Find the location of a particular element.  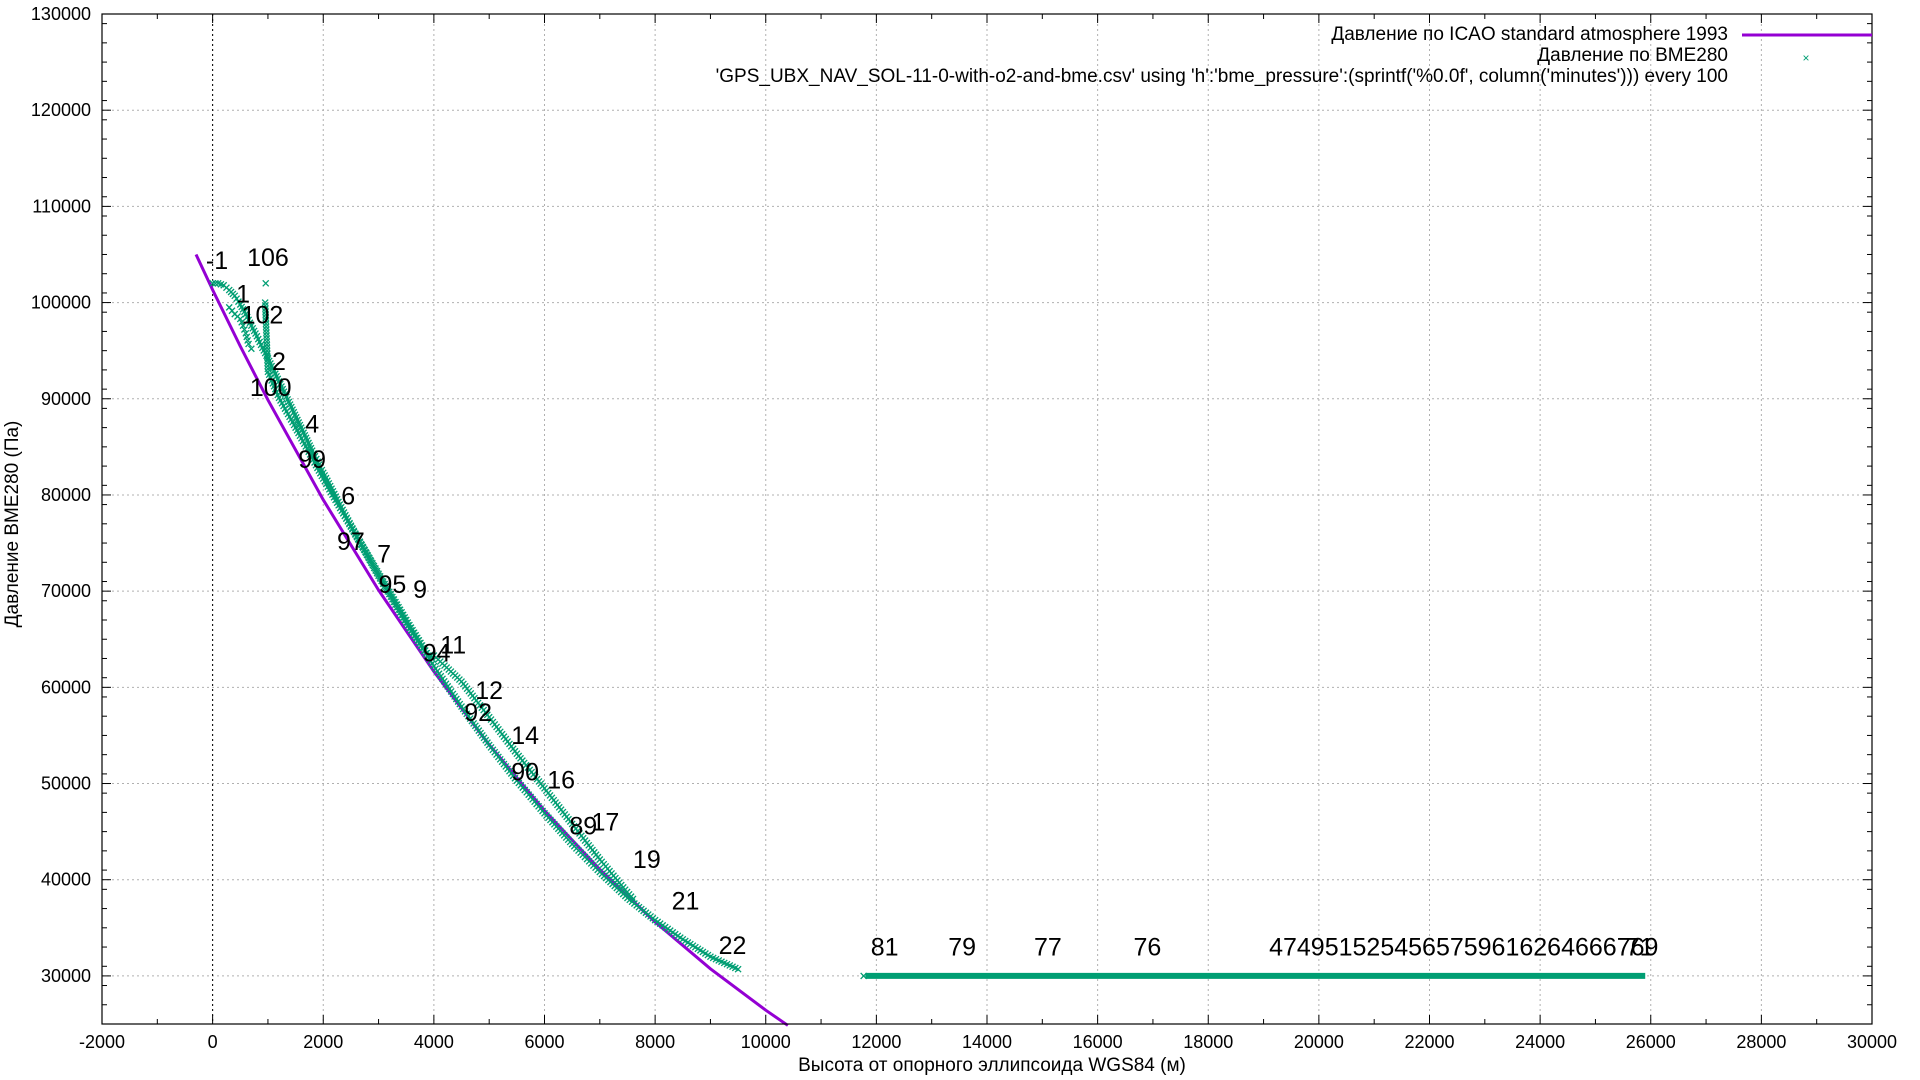

minute-label: 76 is located at coordinates (1148, 948).